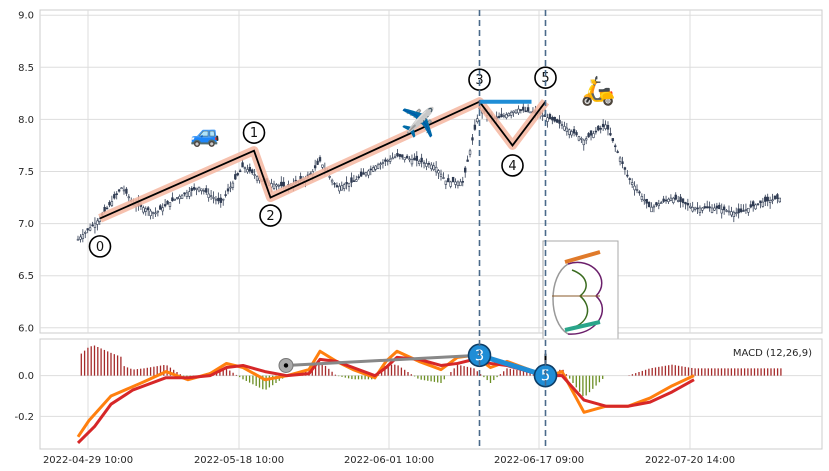  I want to click on x-tick-label: 2022-06-01 10:00, so click(389, 460).